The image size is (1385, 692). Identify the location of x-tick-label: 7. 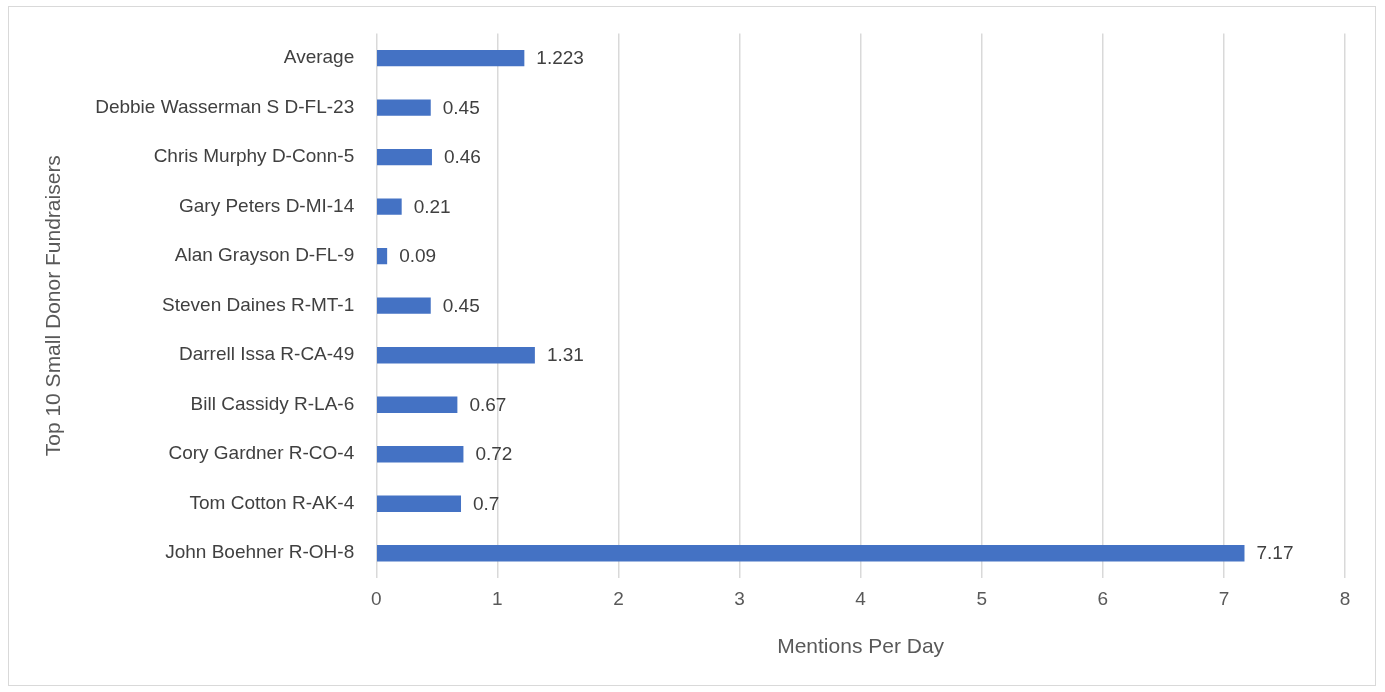
(1224, 598).